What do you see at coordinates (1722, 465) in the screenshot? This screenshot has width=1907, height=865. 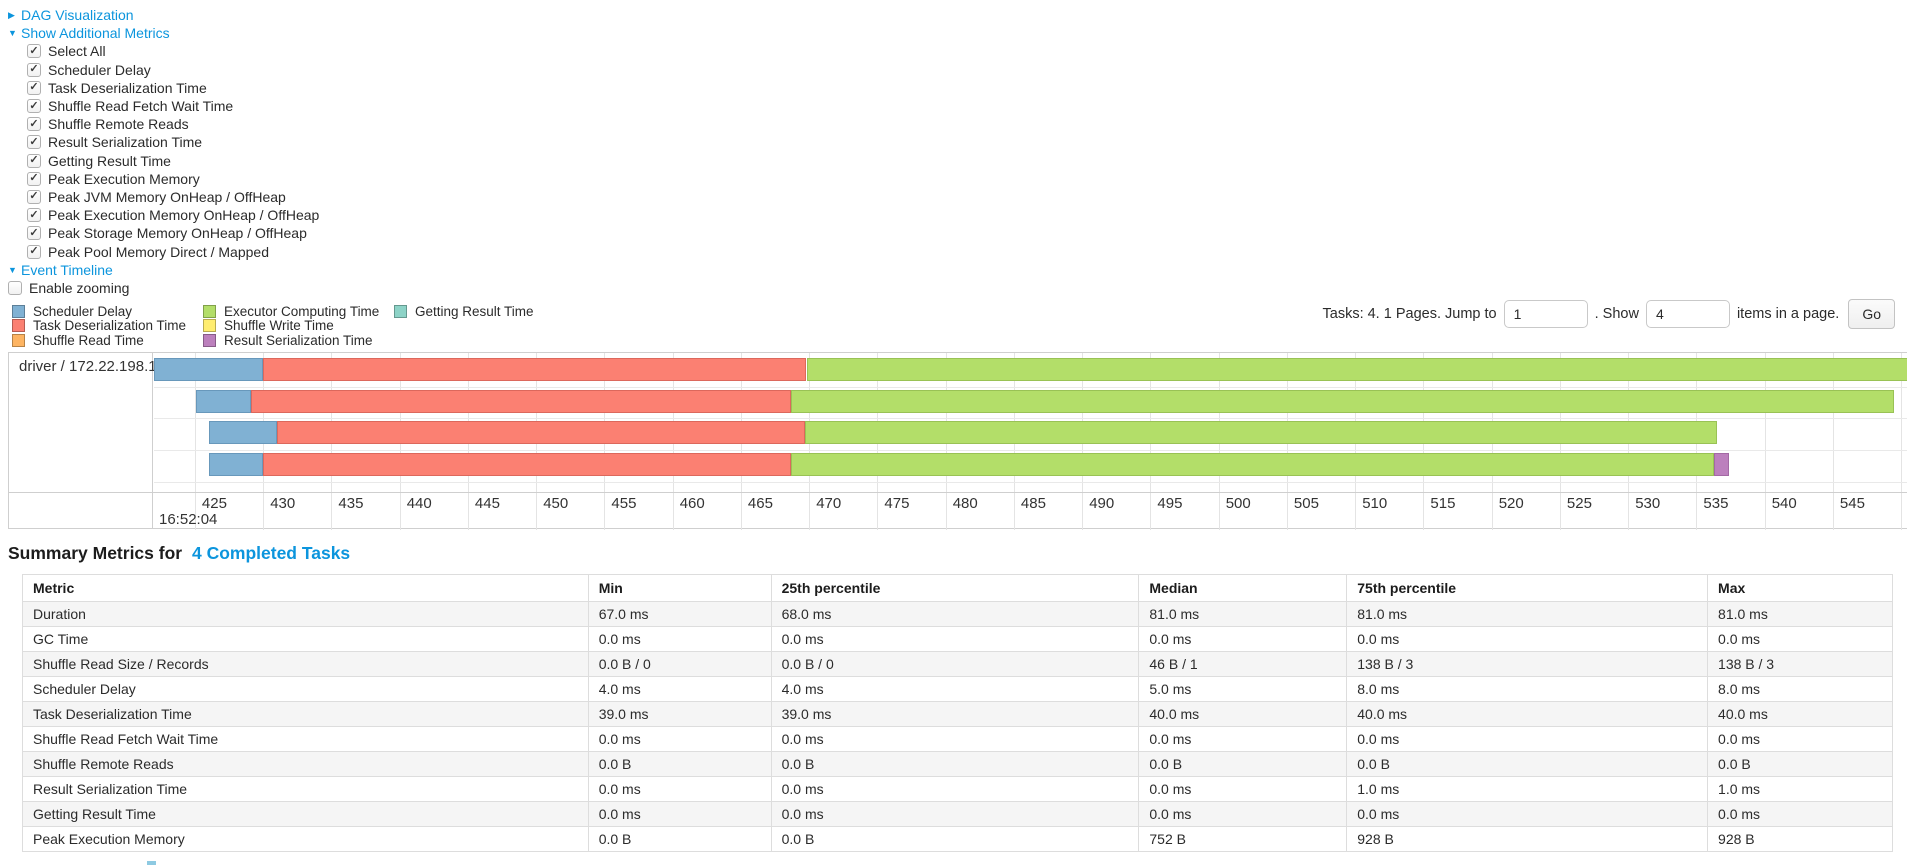 I see `task-bar-segment-result_serialization` at bounding box center [1722, 465].